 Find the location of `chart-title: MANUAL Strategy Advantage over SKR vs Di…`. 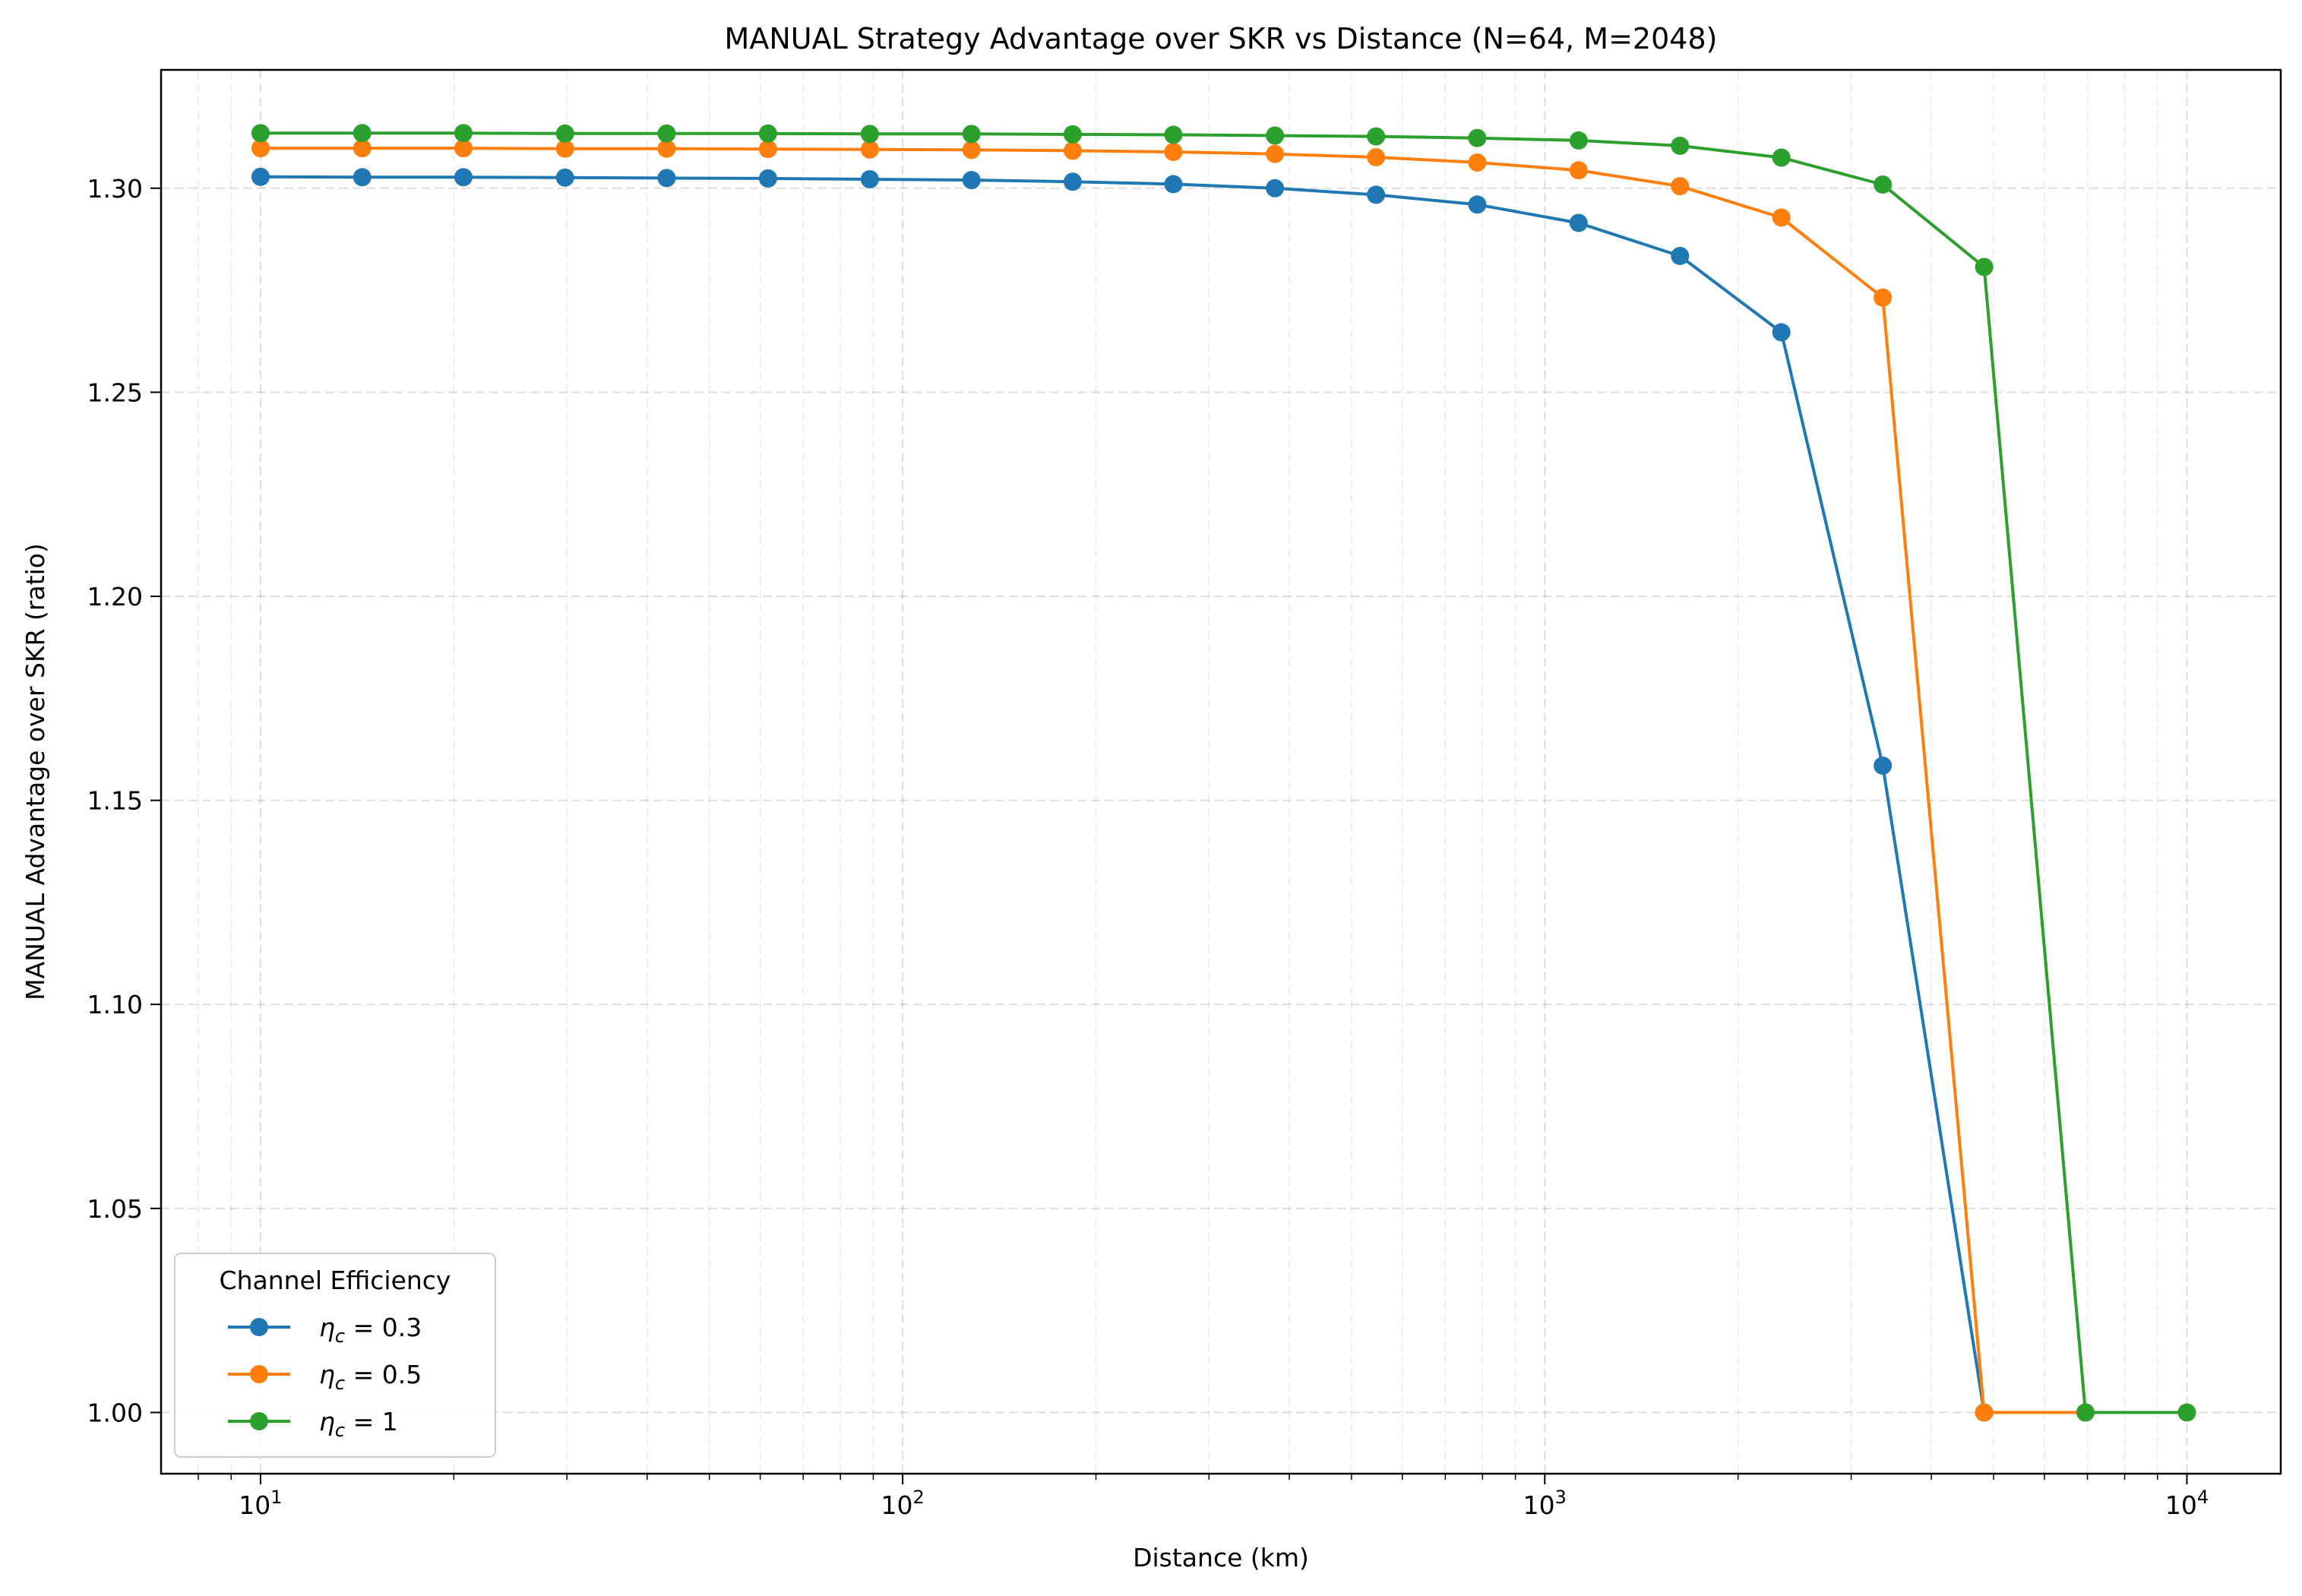

chart-title: MANUAL Strategy Advantage over SKR vs Di… is located at coordinates (1221, 38).